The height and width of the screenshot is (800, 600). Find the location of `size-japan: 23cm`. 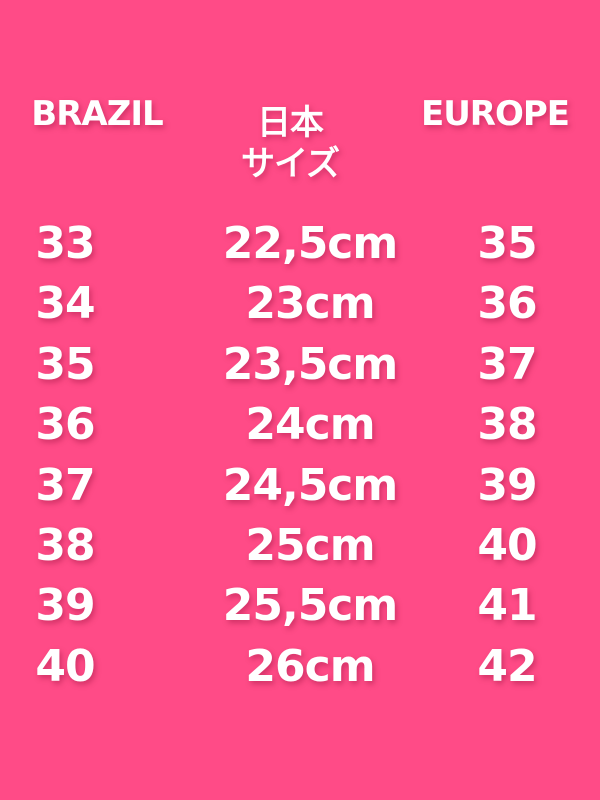

size-japan: 23cm is located at coordinates (310, 304).